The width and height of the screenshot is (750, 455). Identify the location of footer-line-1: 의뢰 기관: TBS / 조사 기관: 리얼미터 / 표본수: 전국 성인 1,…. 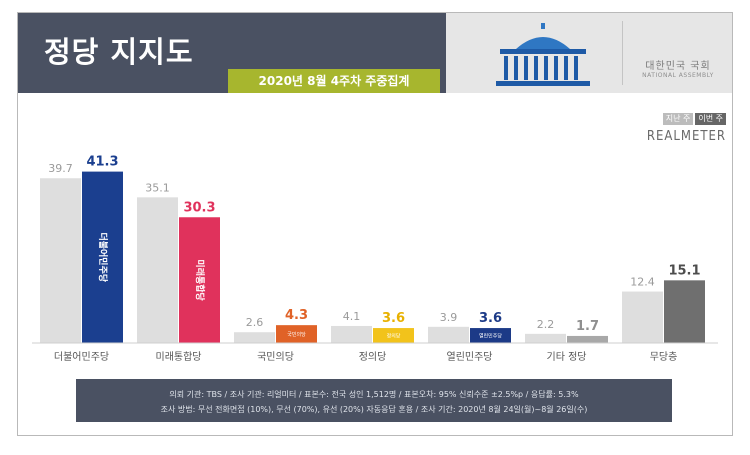
(374, 394).